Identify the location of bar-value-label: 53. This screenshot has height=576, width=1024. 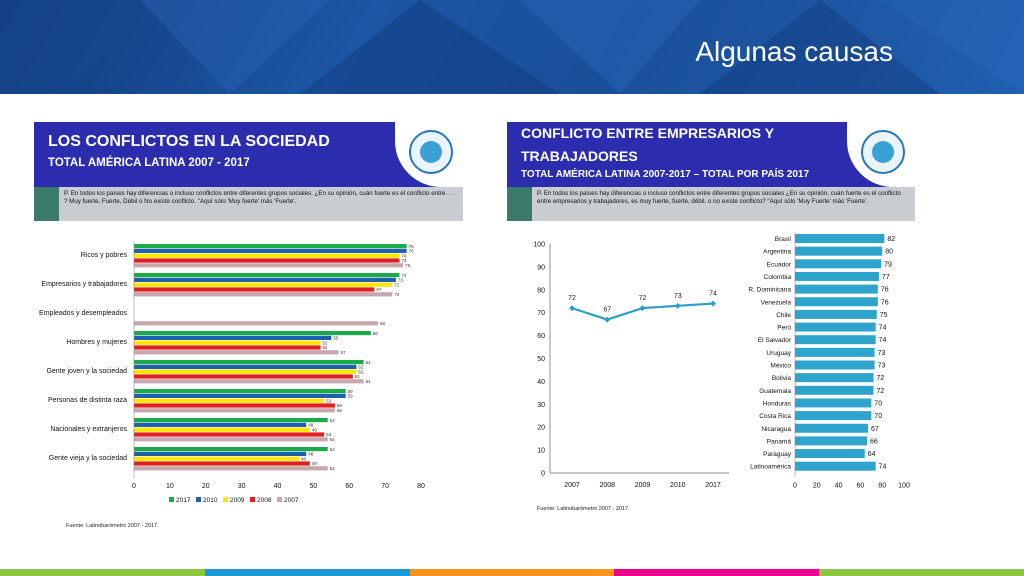
(329, 400).